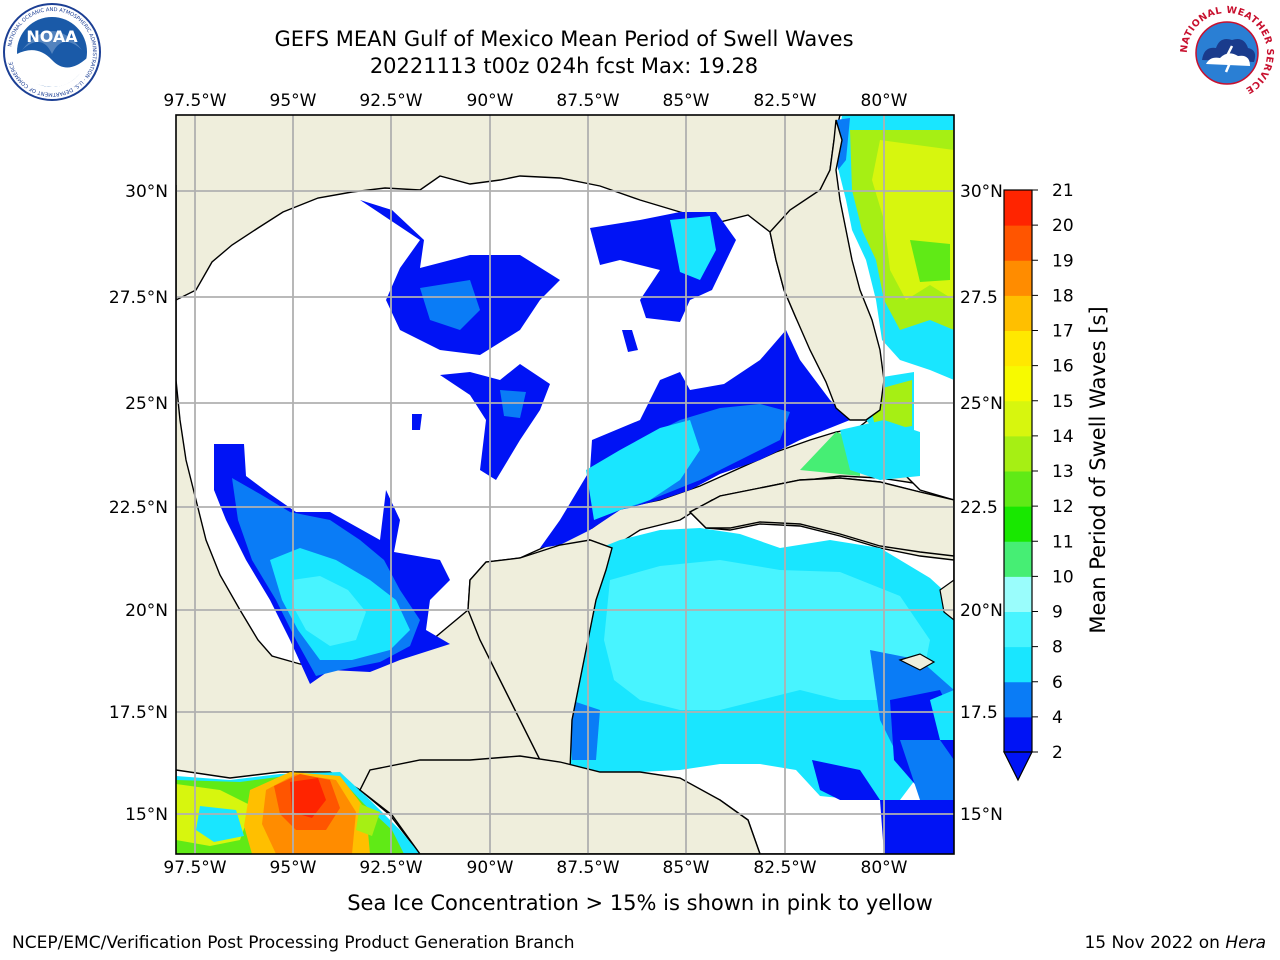 The image size is (1280, 960). I want to click on colorbar-tick-label: 2, so click(1057, 753).